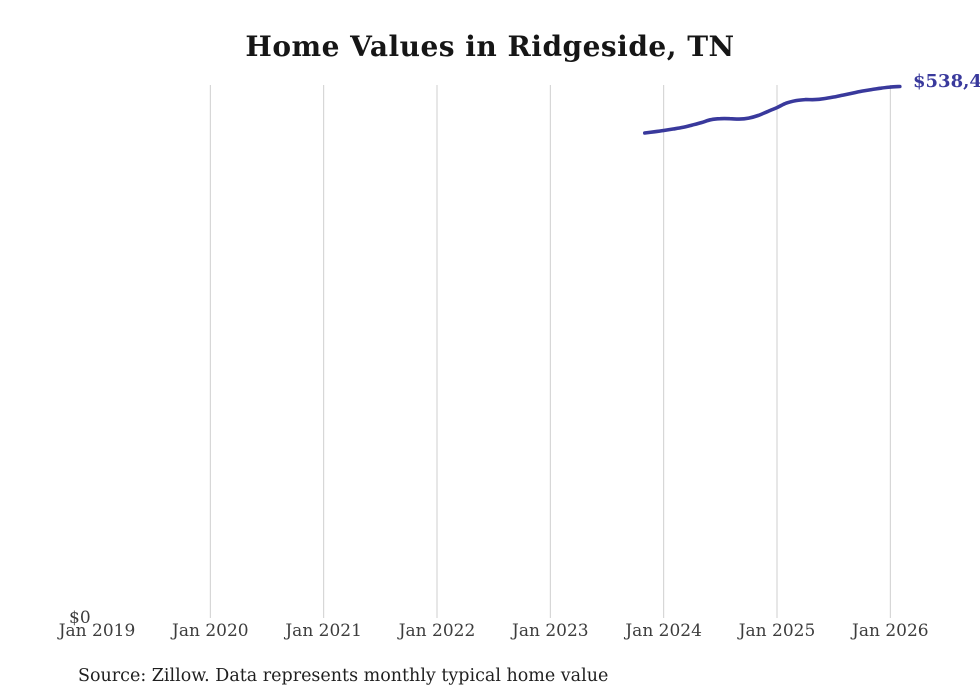 The image size is (980, 699). What do you see at coordinates (490, 46) in the screenshot?
I see `chart-title: Home Values in Ridgeside, TN` at bounding box center [490, 46].